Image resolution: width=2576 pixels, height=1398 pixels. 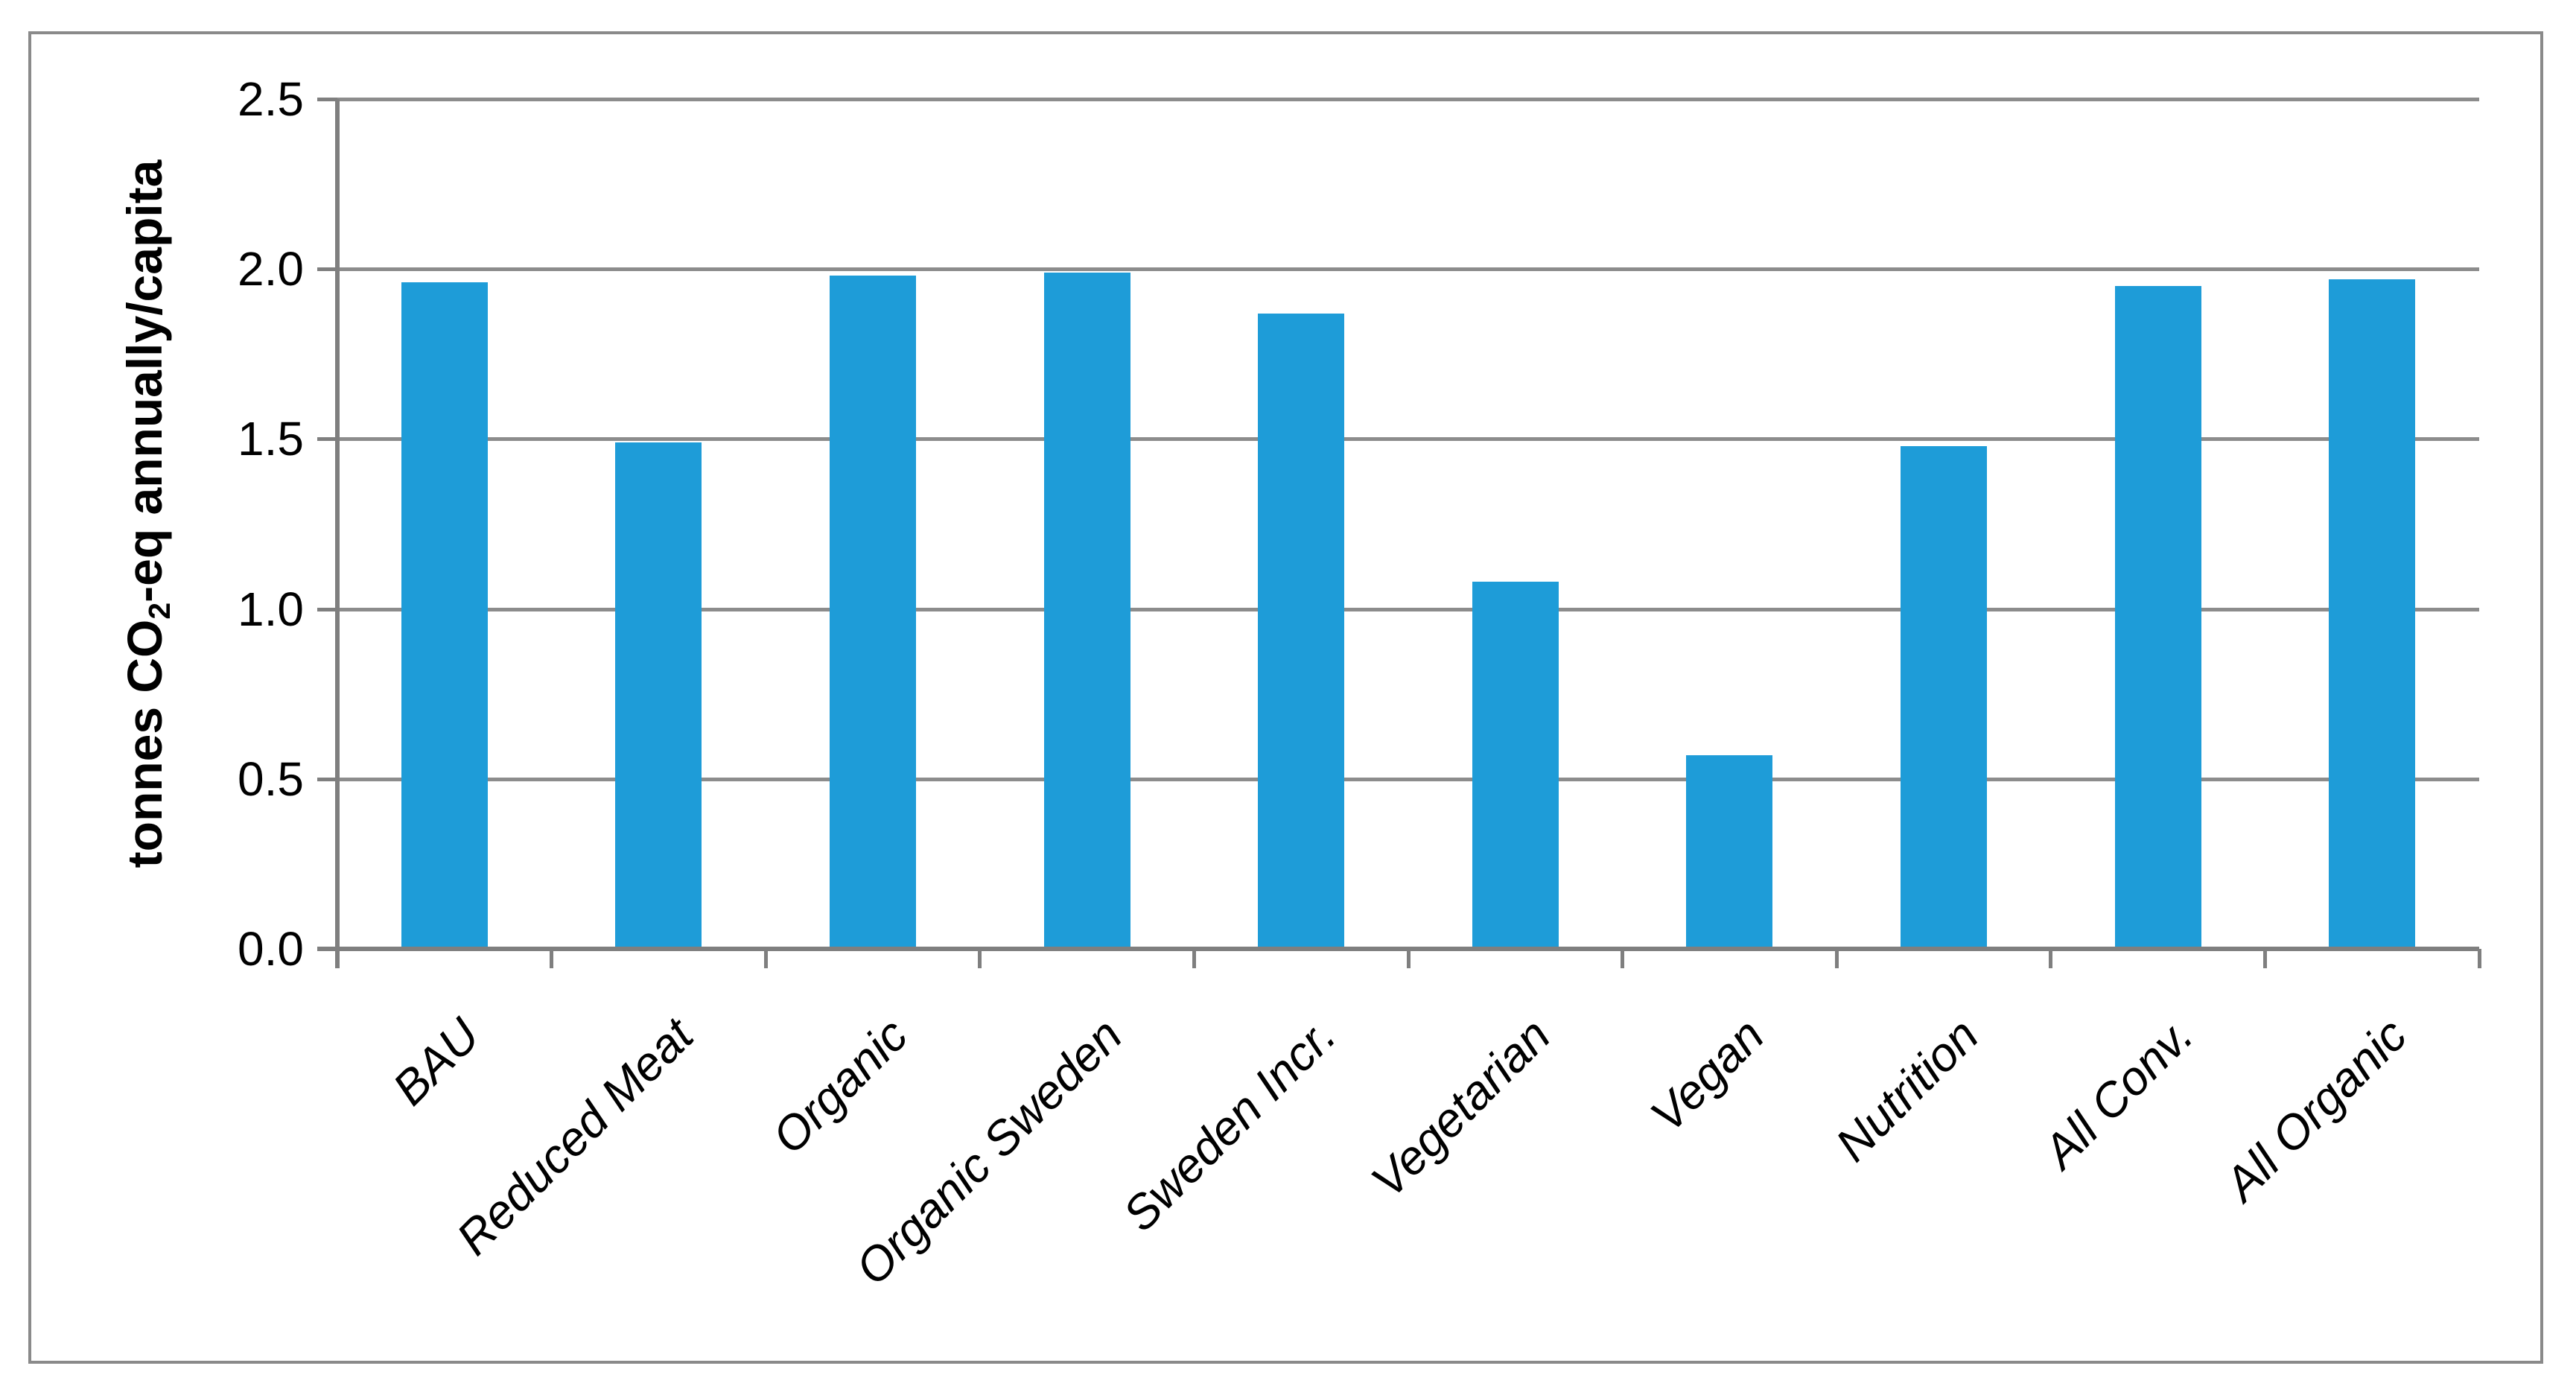 I want to click on y-axis-tick-label-0.0: 0.0, so click(x=271, y=949).